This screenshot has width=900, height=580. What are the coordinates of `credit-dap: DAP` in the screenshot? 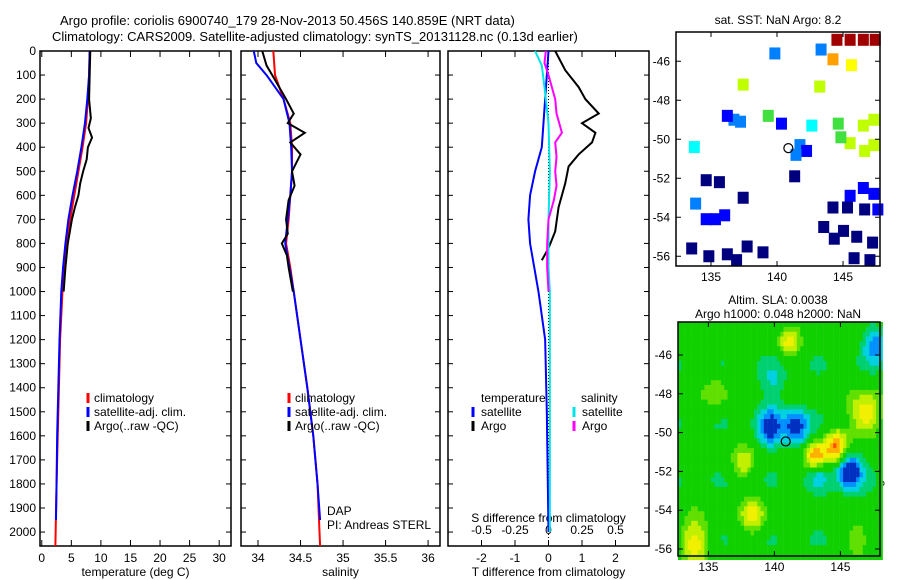 It's located at (339, 511).